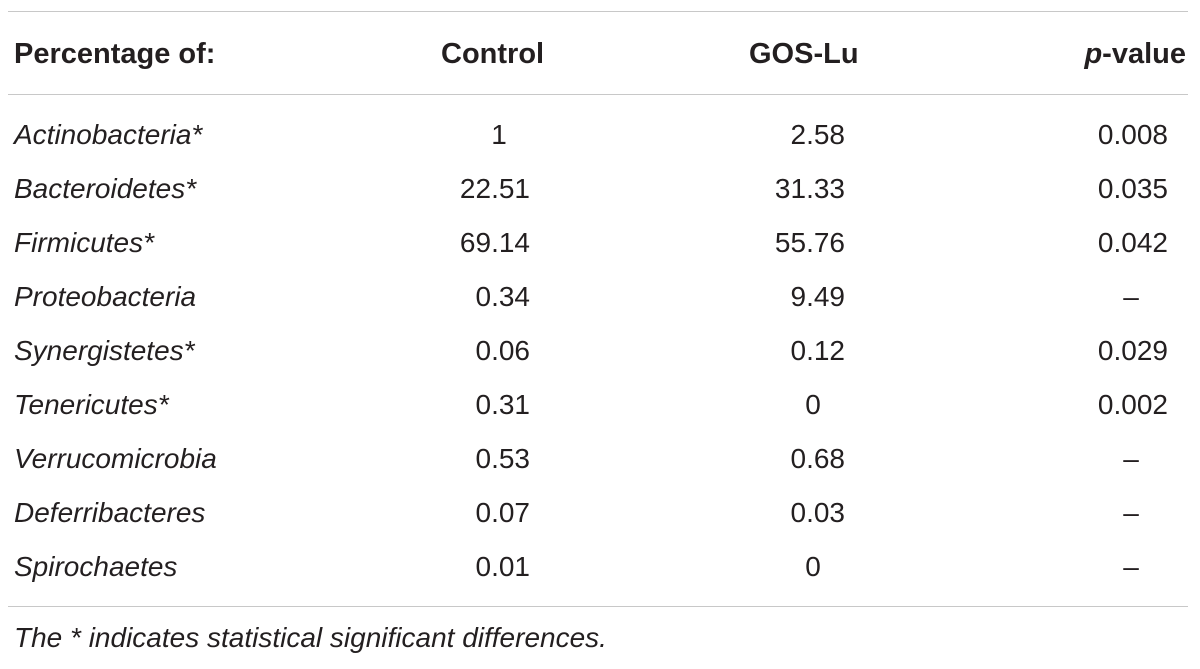 This screenshot has width=1200, height=669. Describe the element at coordinates (600, 189) in the screenshot. I see `table-row: Bacteroidetes* 22.51 31.33 0.035` at that location.